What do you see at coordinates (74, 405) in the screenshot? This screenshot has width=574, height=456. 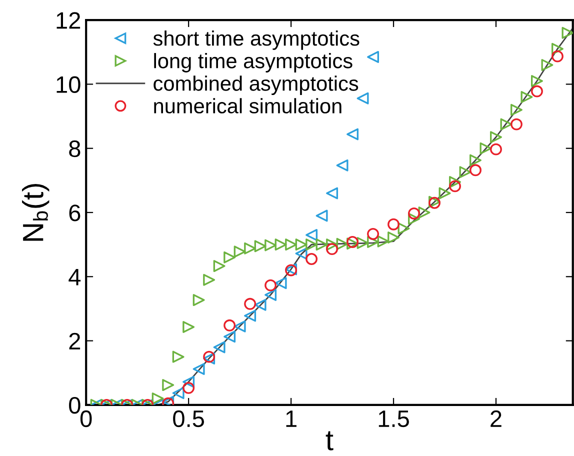 I see `y-tick-label: 0` at bounding box center [74, 405].